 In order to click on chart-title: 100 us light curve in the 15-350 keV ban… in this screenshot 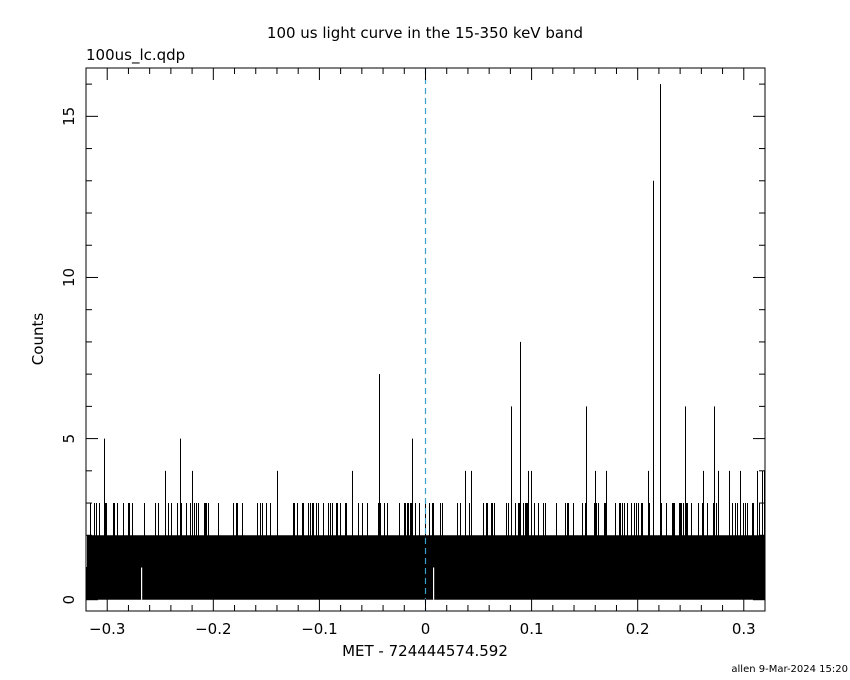, I will do `click(425, 33)`.